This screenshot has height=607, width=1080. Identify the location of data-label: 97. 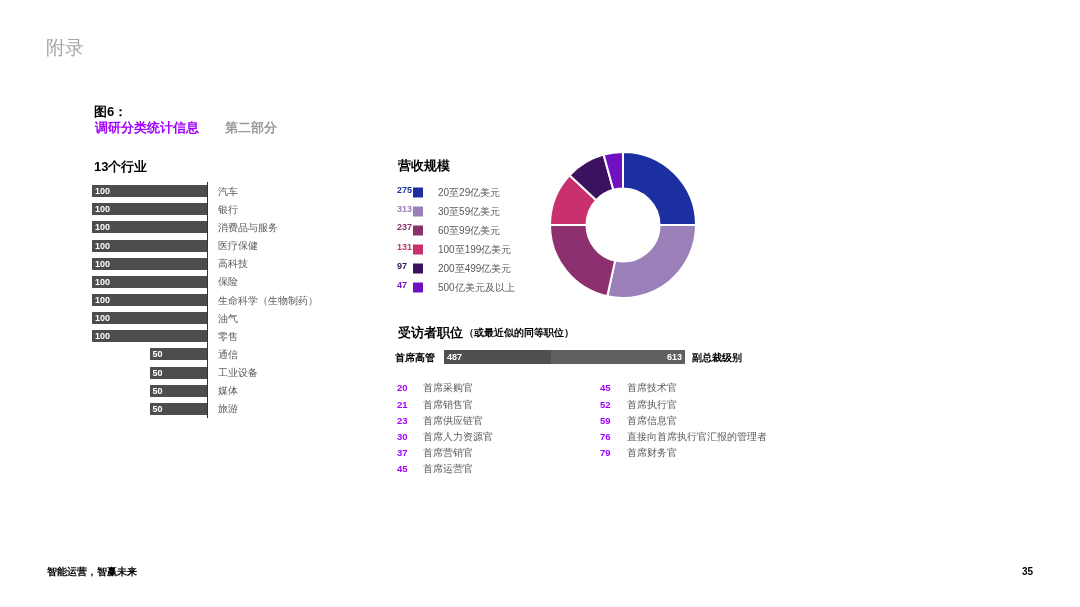
(402, 266).